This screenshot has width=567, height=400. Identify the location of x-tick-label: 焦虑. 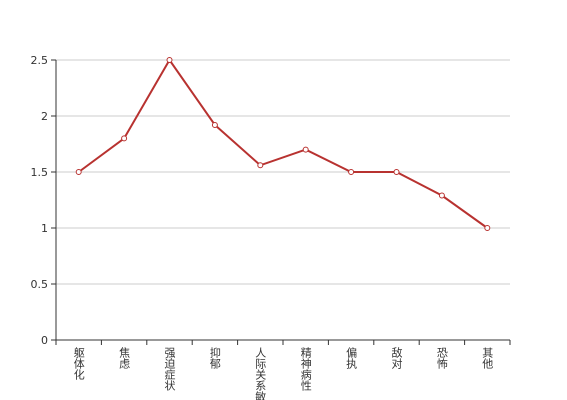
(124, 358).